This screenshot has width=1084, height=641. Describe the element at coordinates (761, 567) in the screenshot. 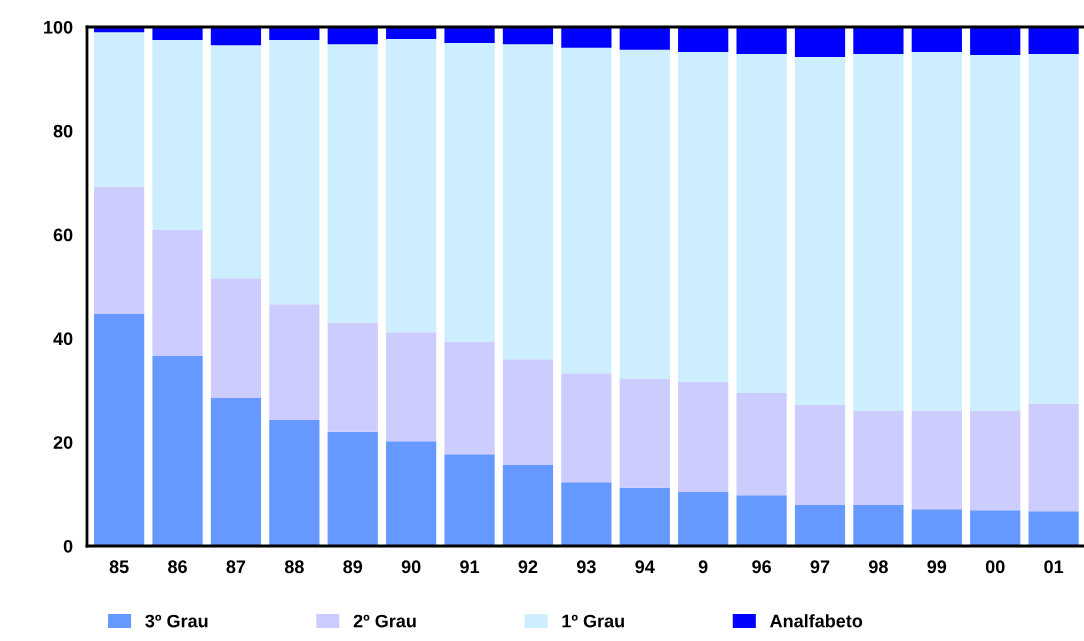

I see `x-tick-label: 96` at that location.